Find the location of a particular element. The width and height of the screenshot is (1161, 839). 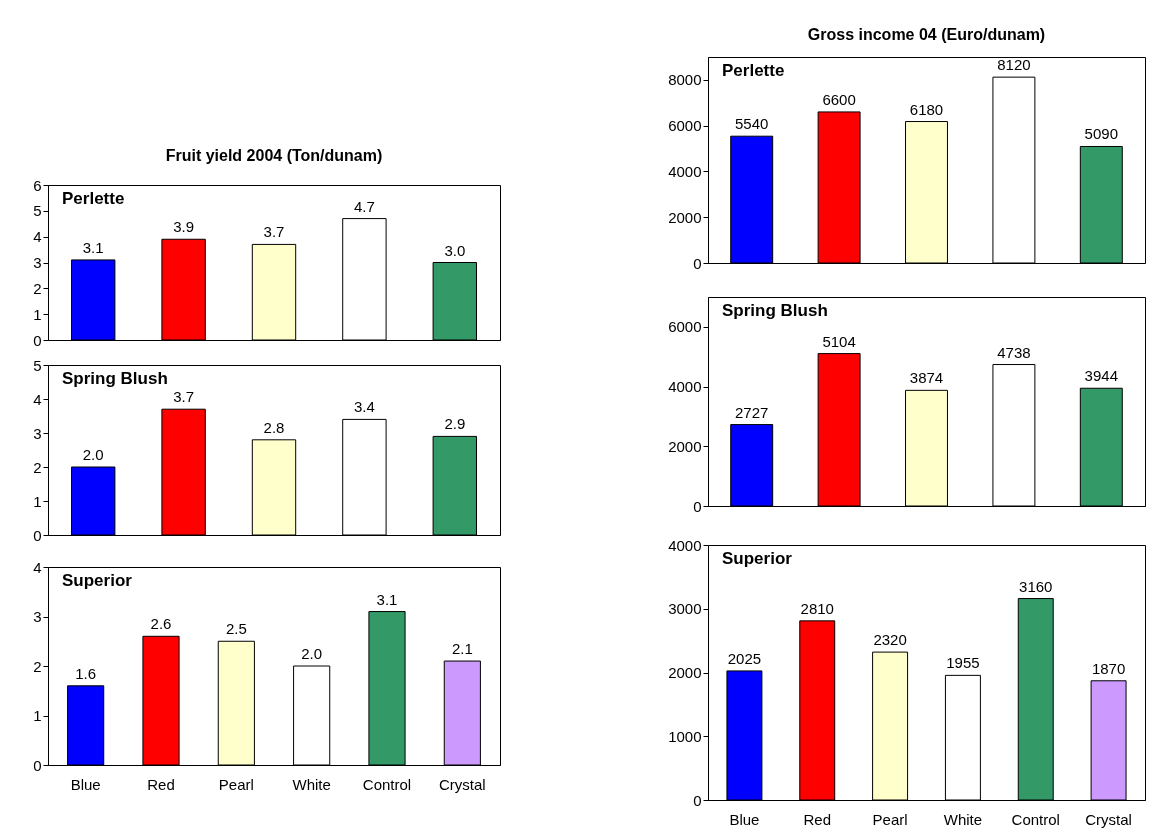

data-label: 8120 is located at coordinates (1014, 65).